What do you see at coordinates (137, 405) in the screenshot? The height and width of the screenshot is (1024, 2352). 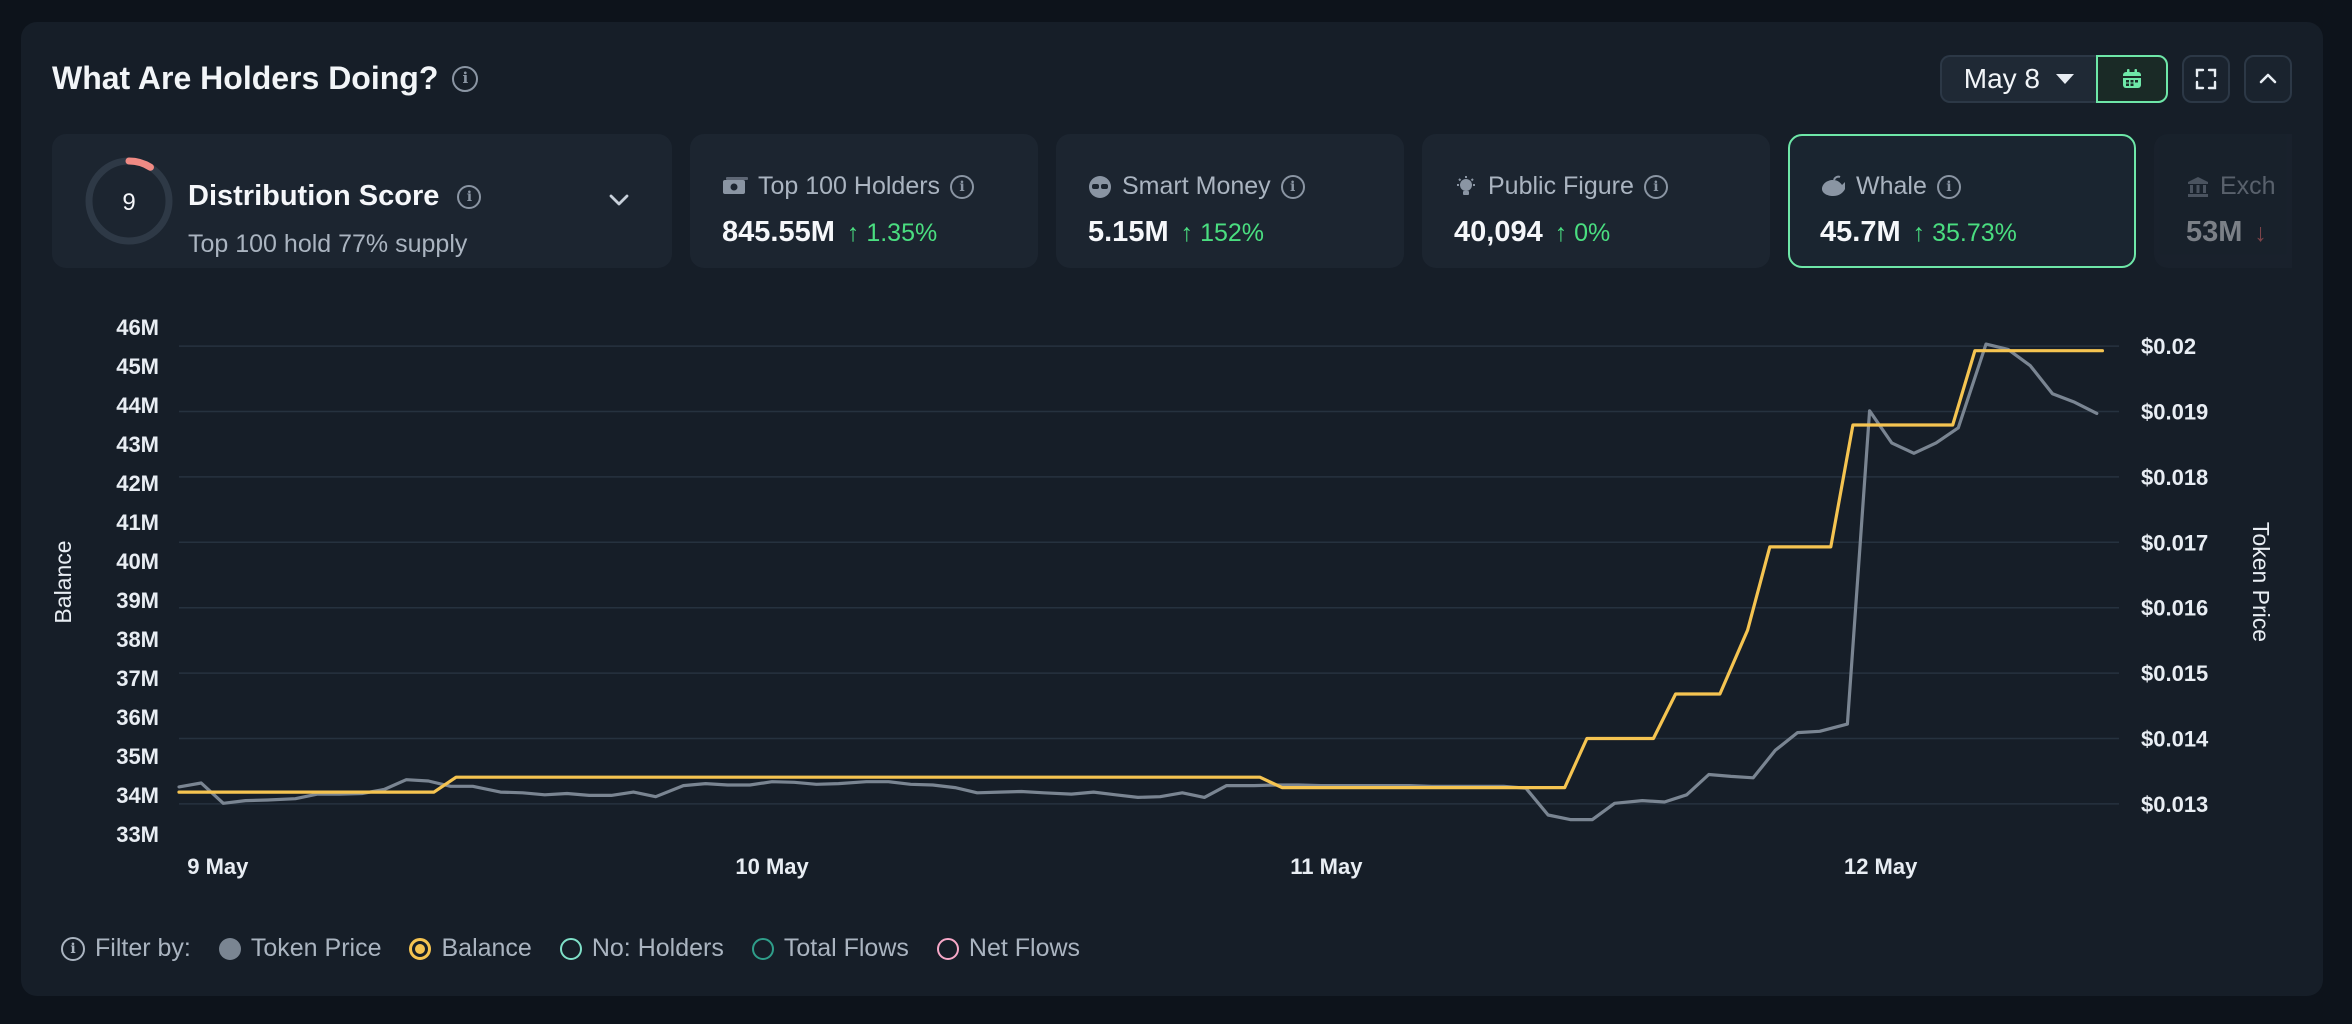 I see `left-tick-label: 44M` at bounding box center [137, 405].